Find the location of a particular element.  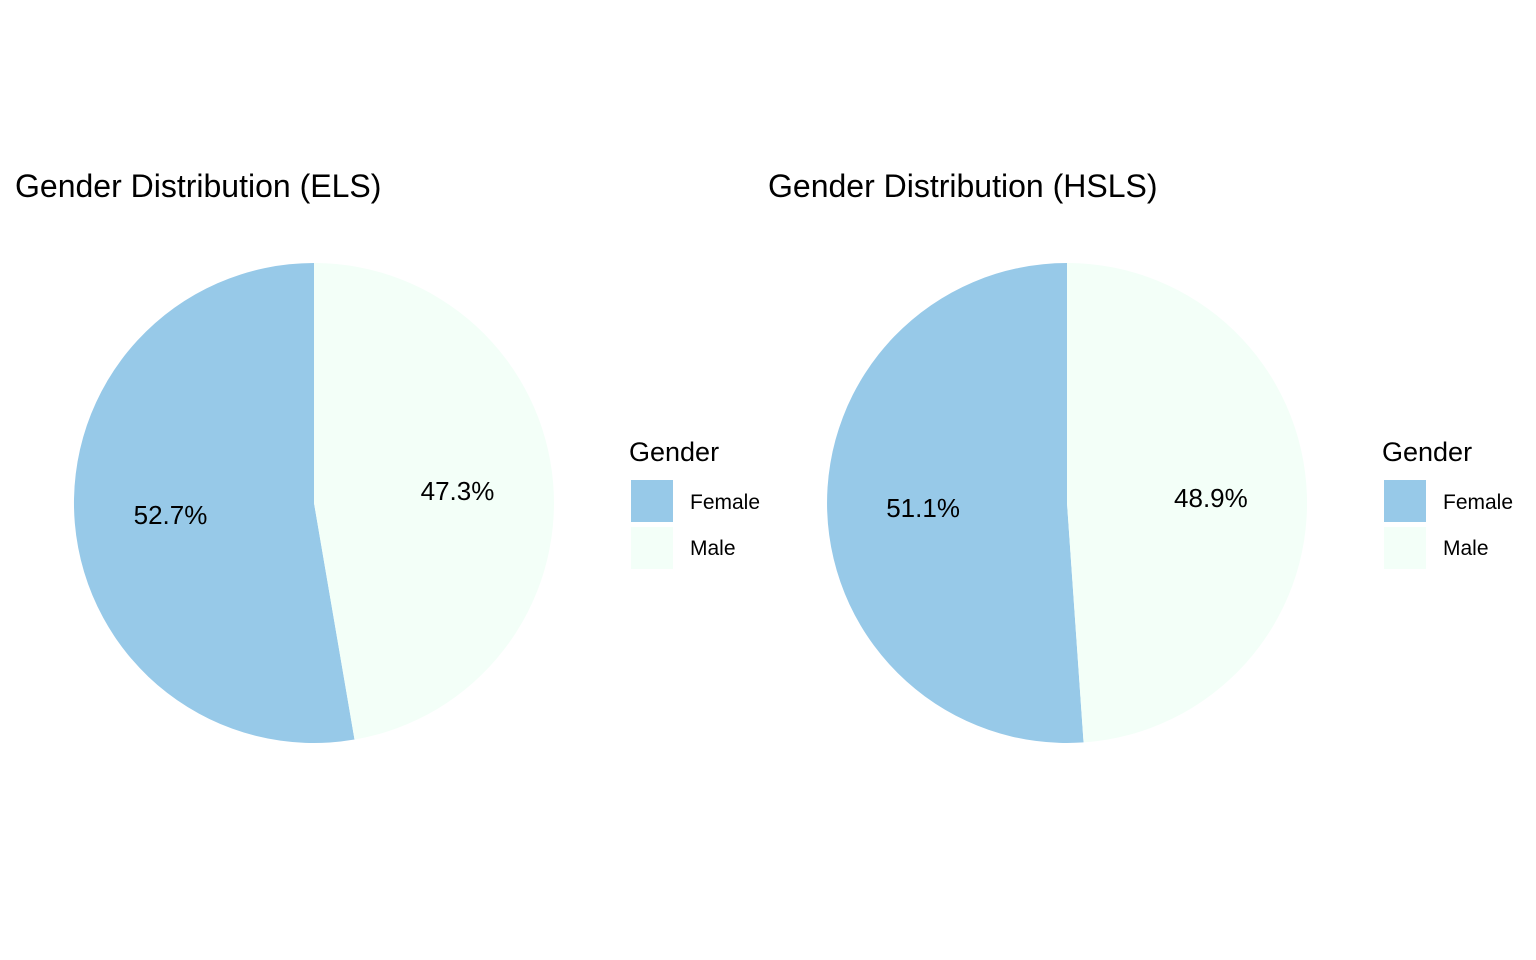

legend-swatch-male-hsls is located at coordinates (1405, 548).